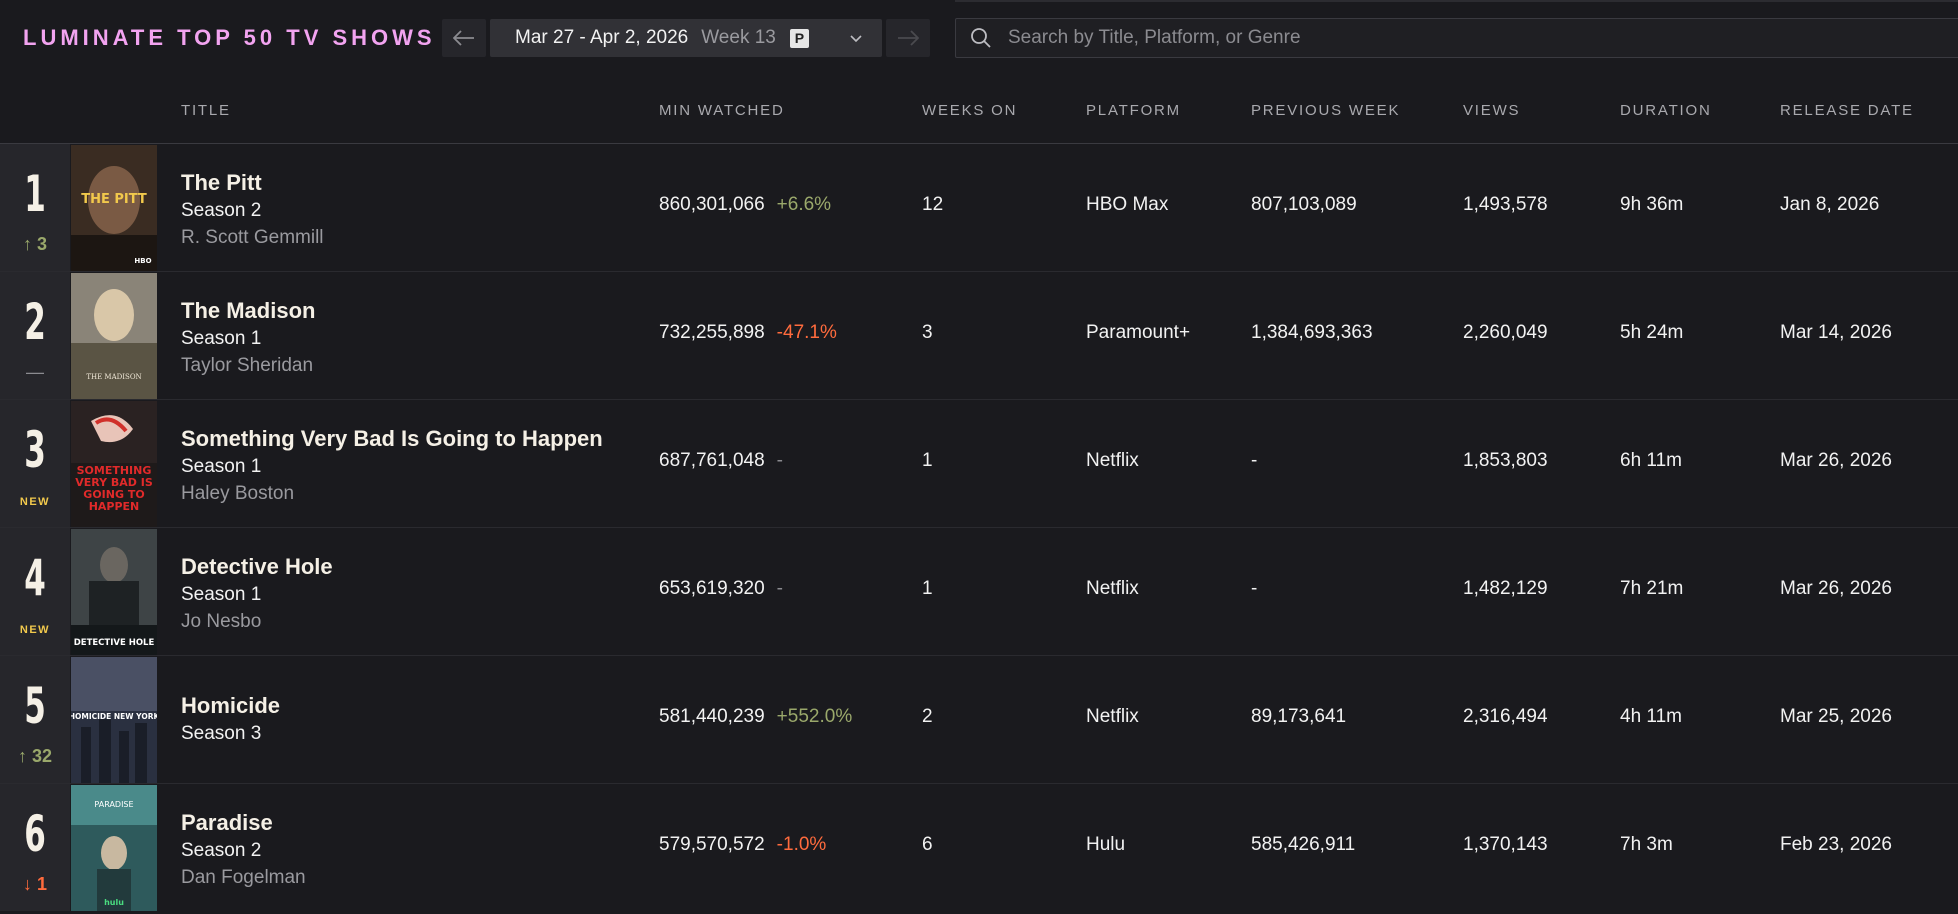  I want to click on rank-column: 2 —, so click(35, 335).